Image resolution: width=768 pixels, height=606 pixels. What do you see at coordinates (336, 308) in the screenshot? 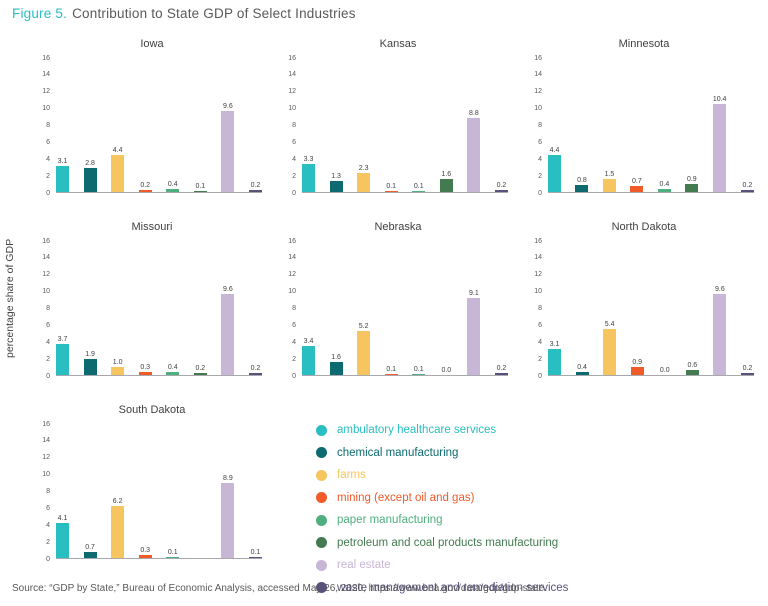
I see `bar-group-chemical-manufacturing: 1.6` at bounding box center [336, 308].